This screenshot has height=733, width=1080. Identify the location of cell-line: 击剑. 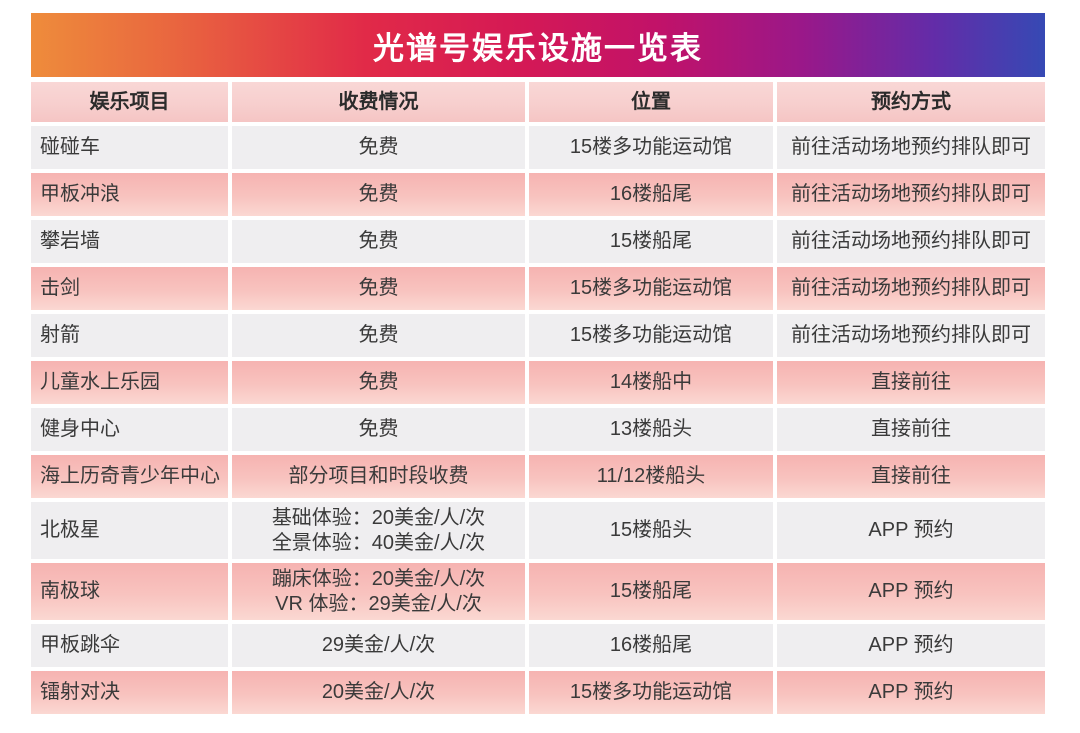
(60, 288).